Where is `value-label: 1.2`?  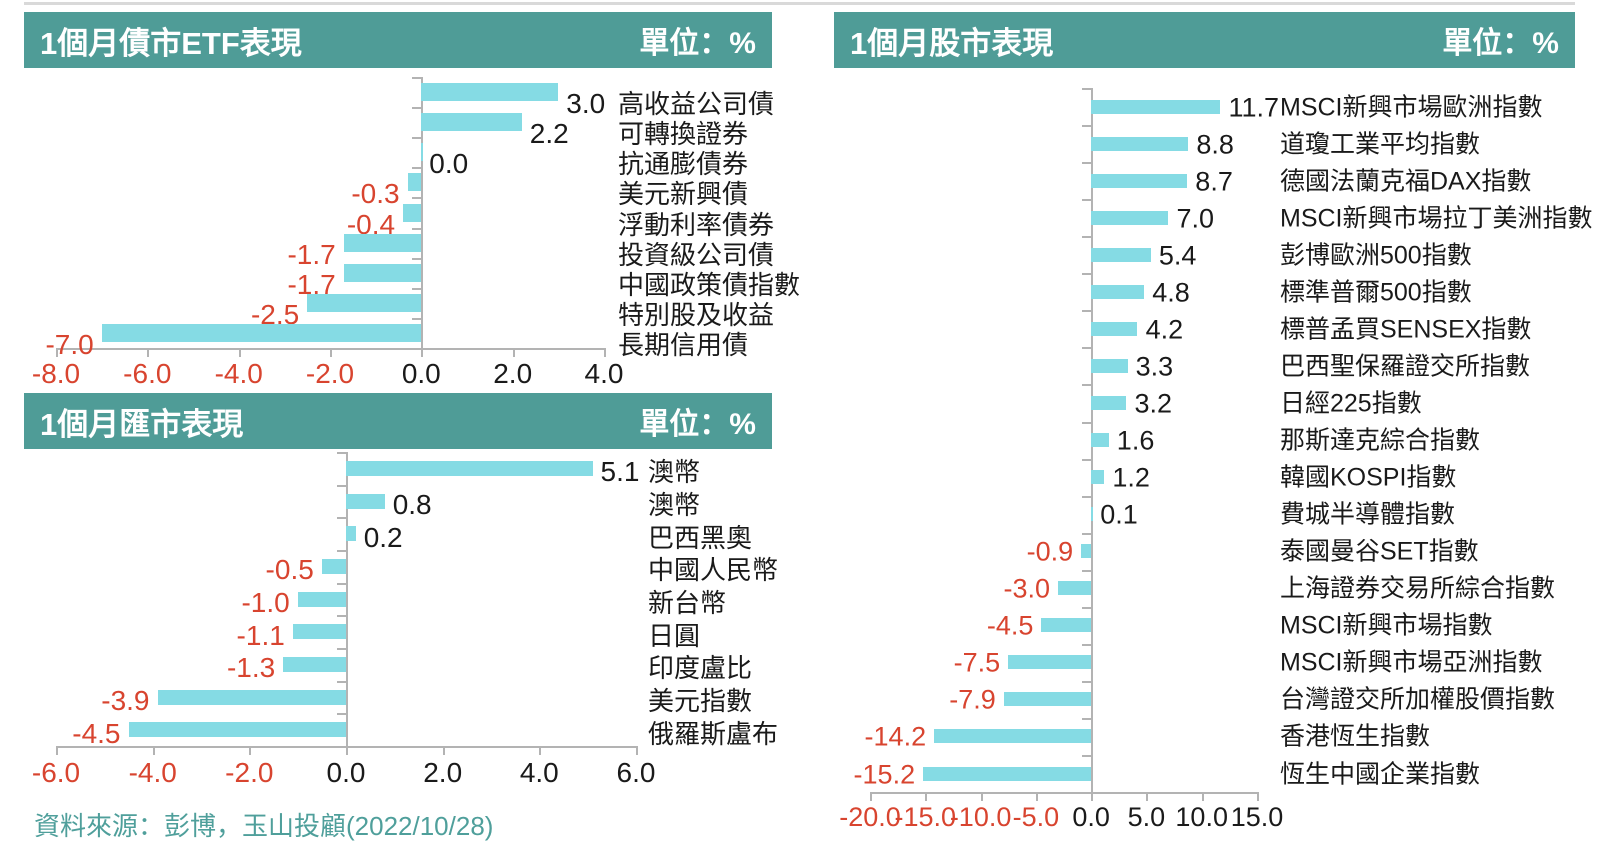 value-label: 1.2 is located at coordinates (1131, 477).